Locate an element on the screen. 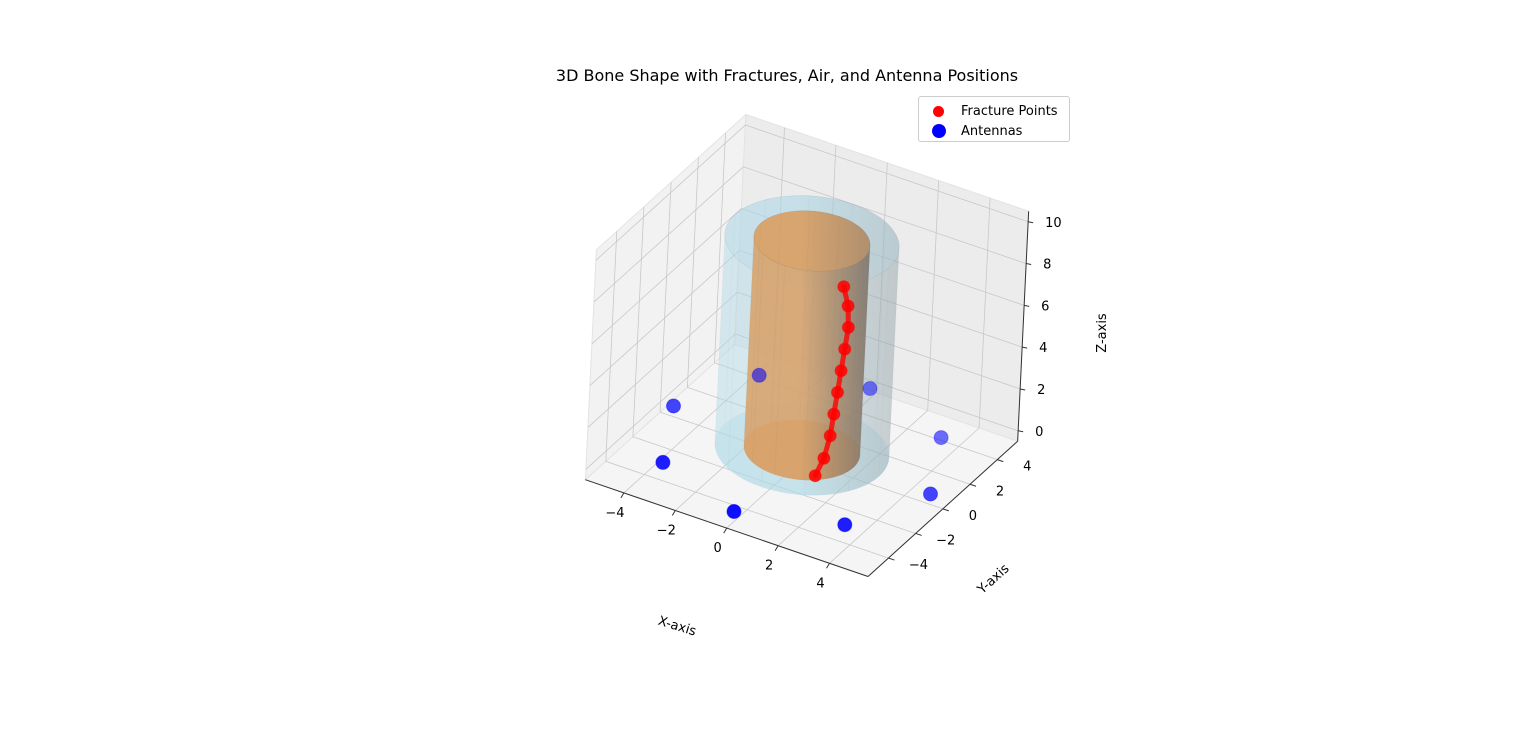  z-tick-label: 8 is located at coordinates (1047, 265).